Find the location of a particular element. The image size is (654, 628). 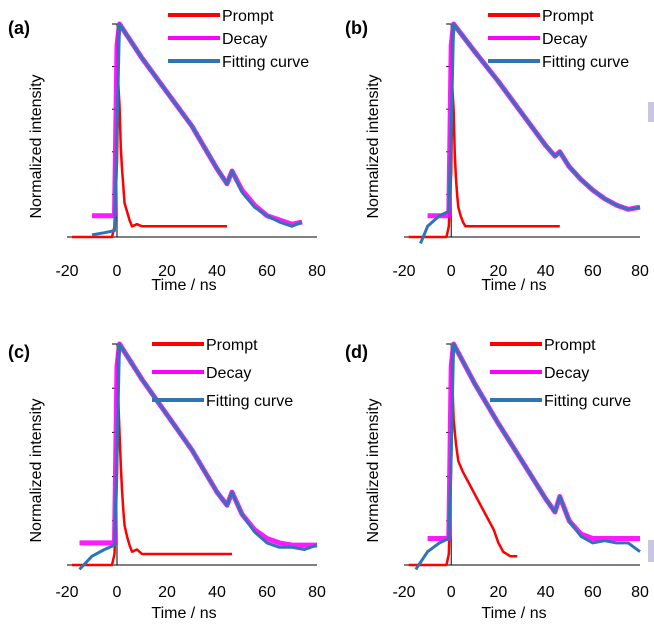

panel-label: (b) is located at coordinates (356, 28).